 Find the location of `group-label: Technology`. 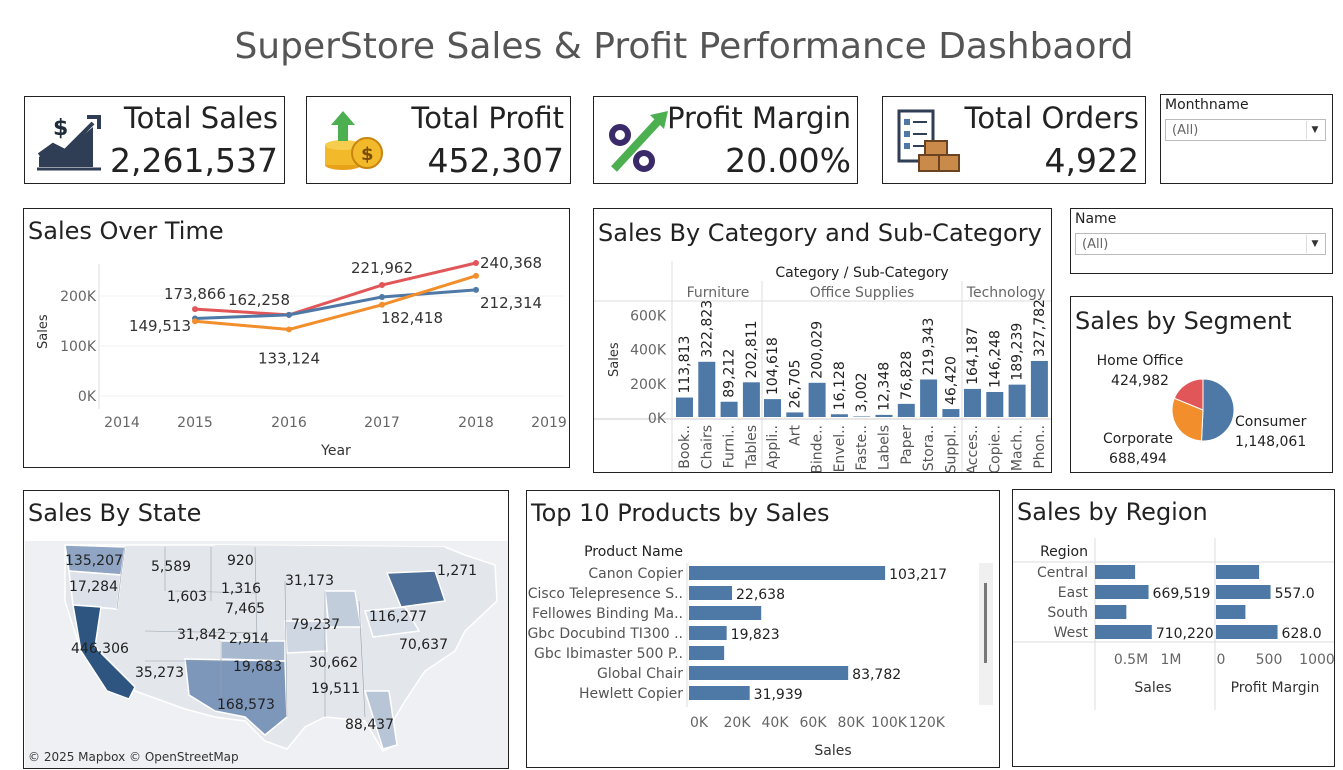

group-label: Technology is located at coordinates (1005, 293).